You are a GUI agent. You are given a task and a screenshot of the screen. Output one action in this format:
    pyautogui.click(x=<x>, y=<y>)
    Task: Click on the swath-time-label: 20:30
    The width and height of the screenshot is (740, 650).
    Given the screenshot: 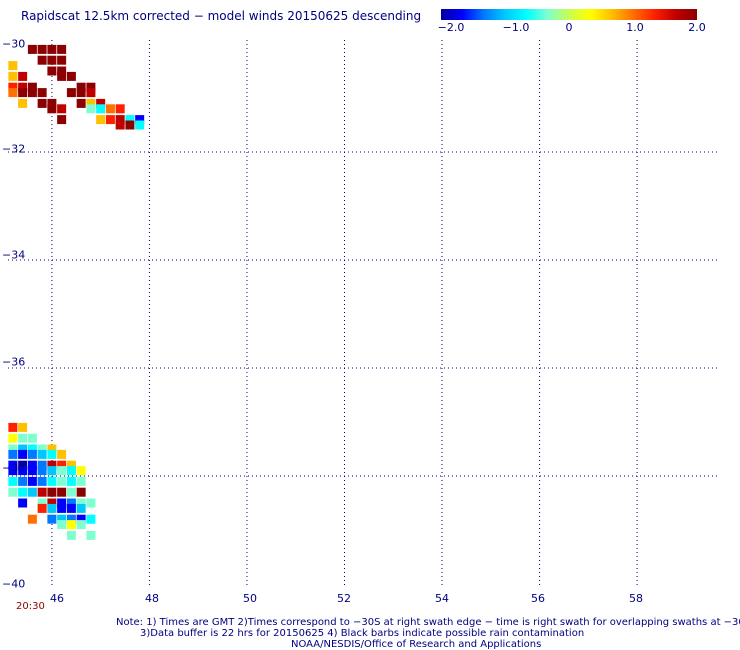 What is the action you would take?
    pyautogui.click(x=30, y=606)
    